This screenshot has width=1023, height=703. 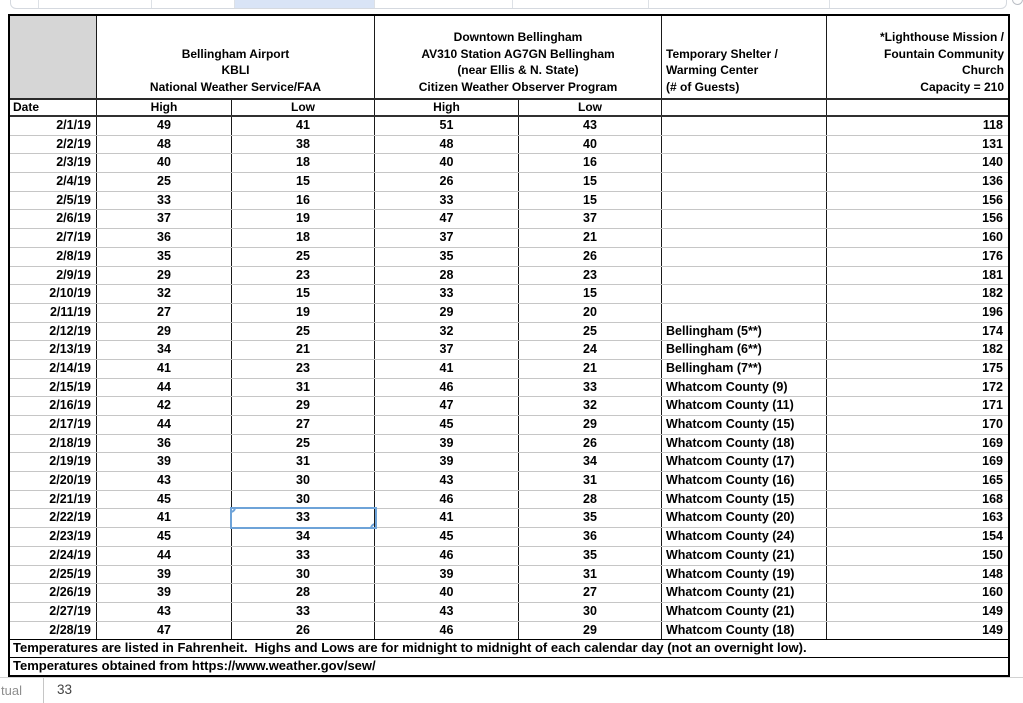 What do you see at coordinates (447, 238) in the screenshot?
I see `cell-dt_high: 37` at bounding box center [447, 238].